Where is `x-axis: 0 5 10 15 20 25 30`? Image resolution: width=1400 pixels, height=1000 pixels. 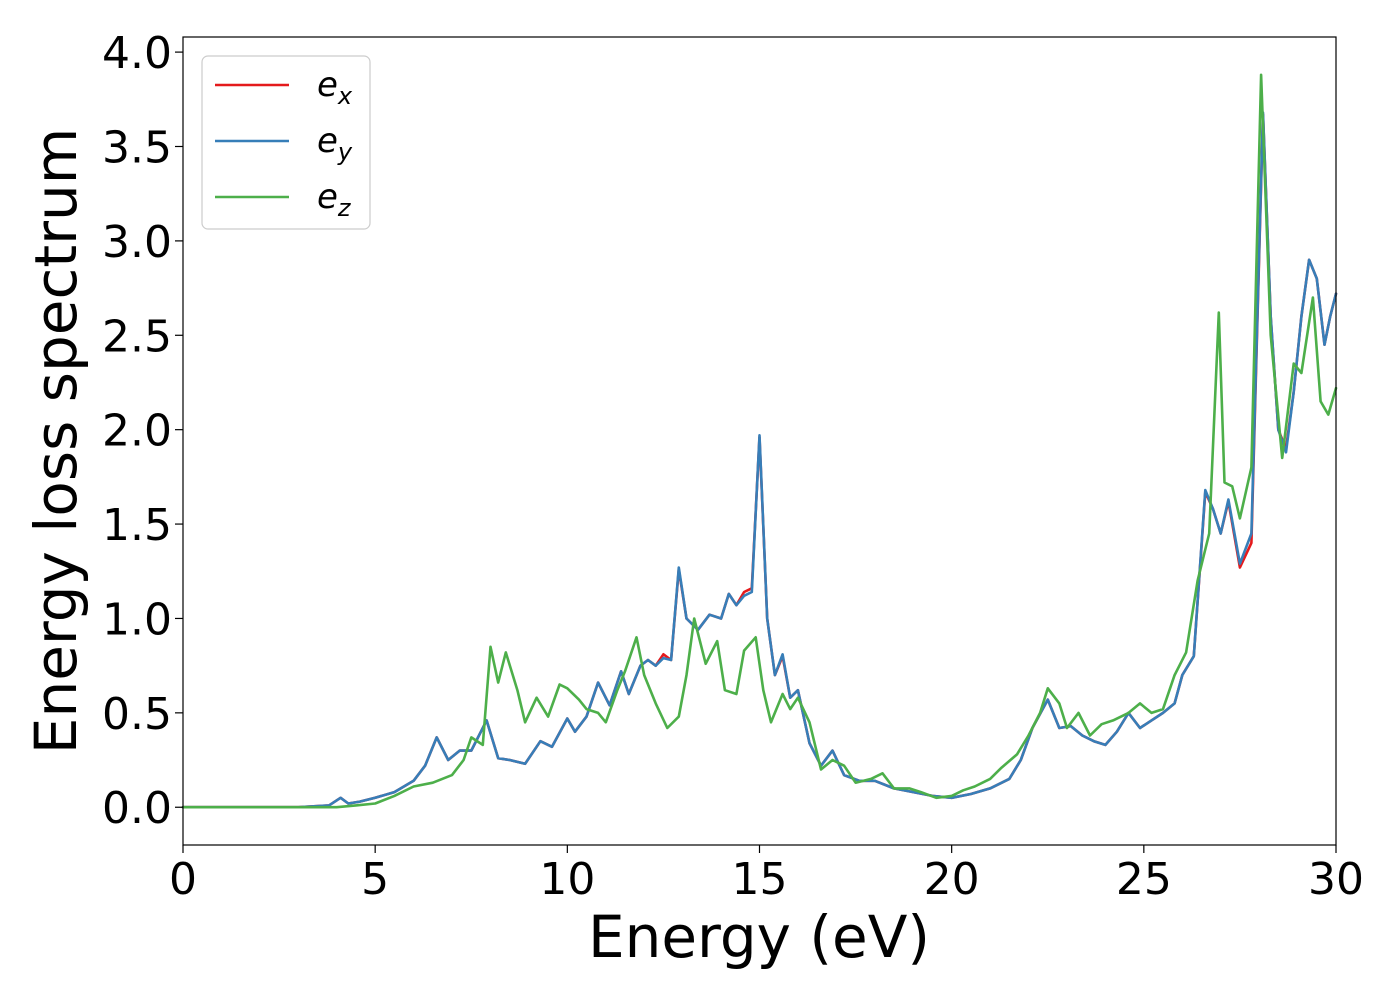
x-axis: 0 5 10 15 20 25 30 is located at coordinates (766, 875).